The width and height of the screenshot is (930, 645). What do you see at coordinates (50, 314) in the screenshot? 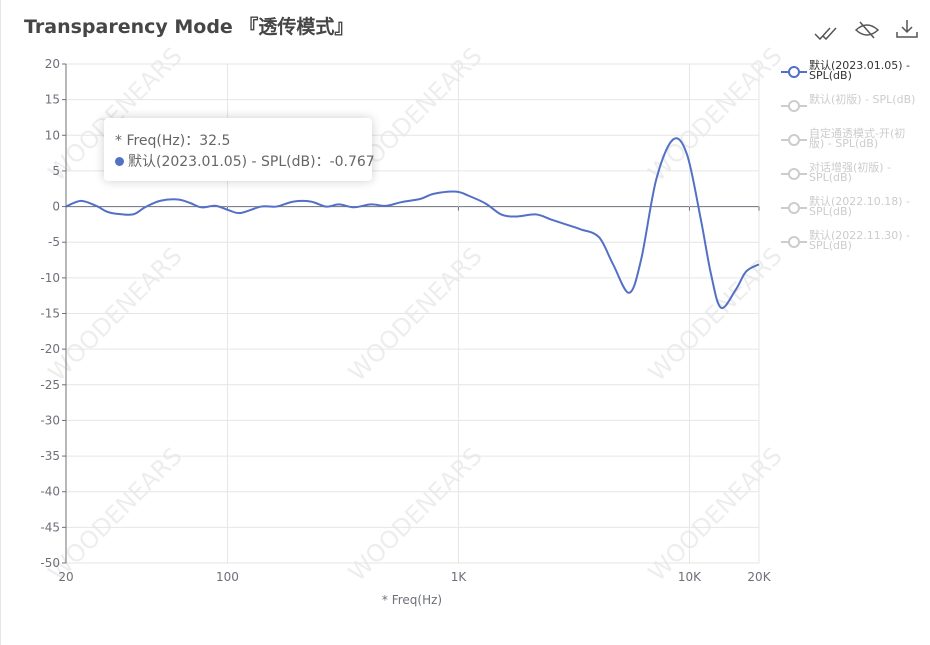
I see `y-tick-label: -15` at bounding box center [50, 314].